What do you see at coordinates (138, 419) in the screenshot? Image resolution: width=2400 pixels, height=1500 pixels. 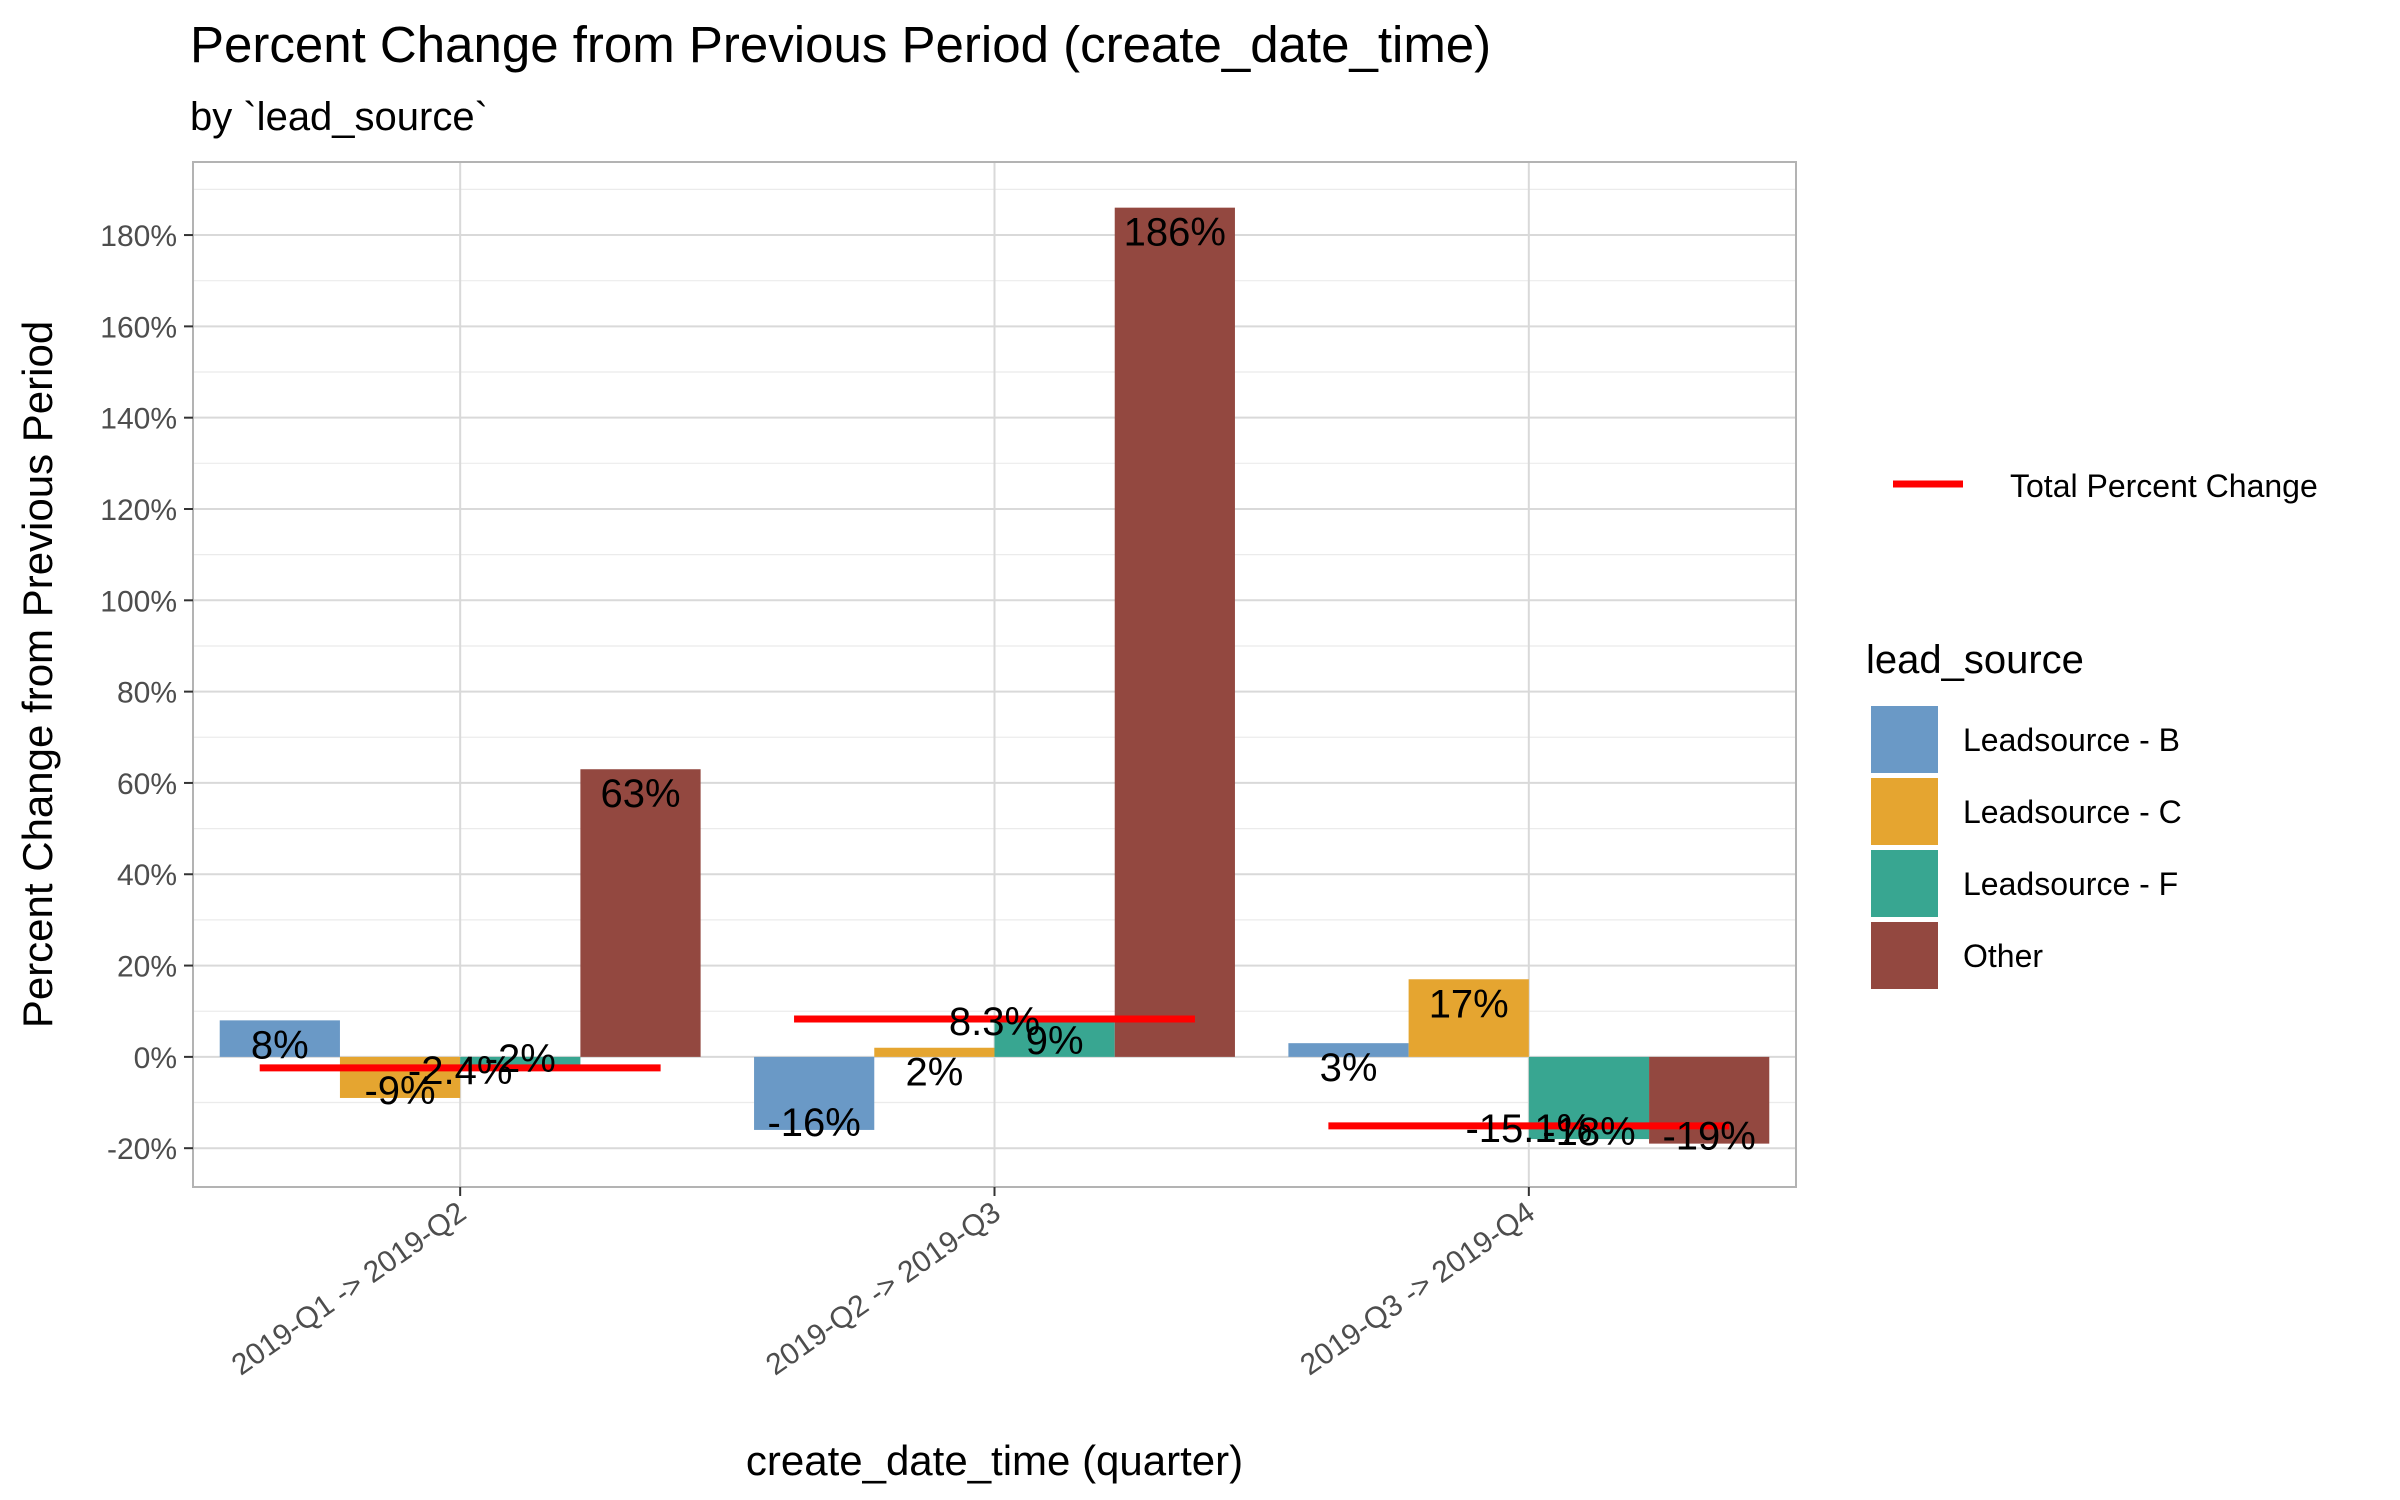 I see `y-tick-label: 140%` at bounding box center [138, 419].